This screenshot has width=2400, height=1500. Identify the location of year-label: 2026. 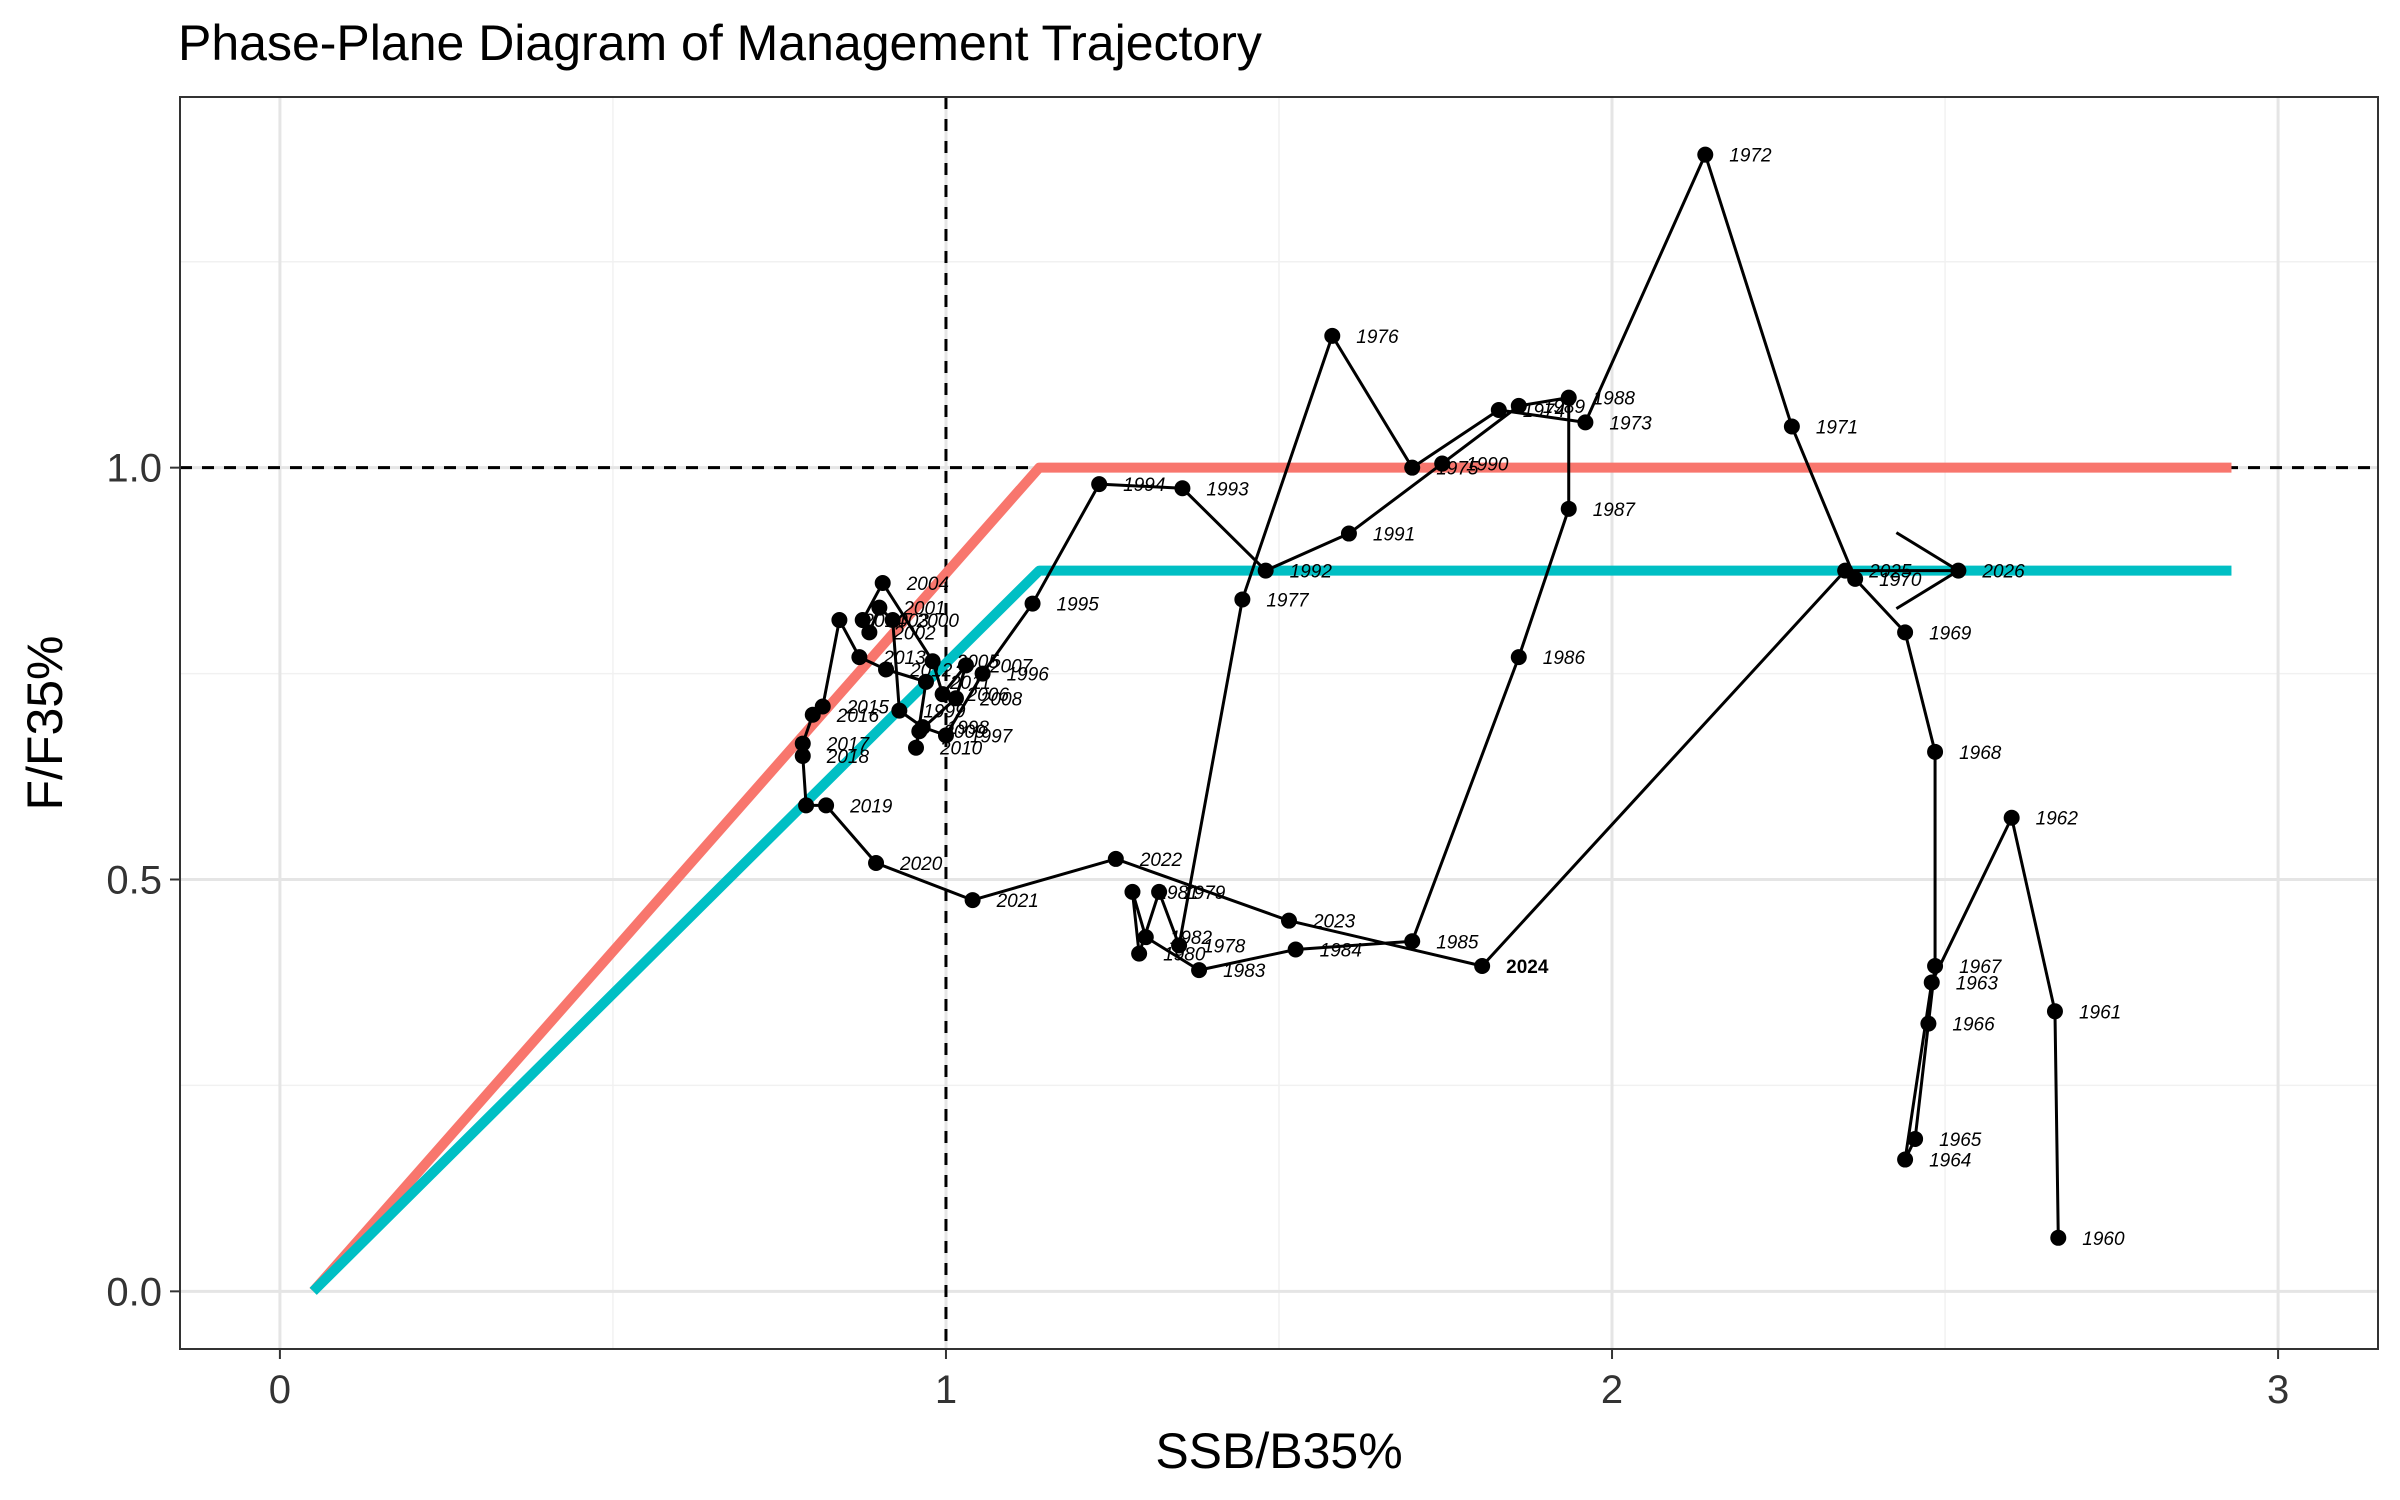
(2003, 572).